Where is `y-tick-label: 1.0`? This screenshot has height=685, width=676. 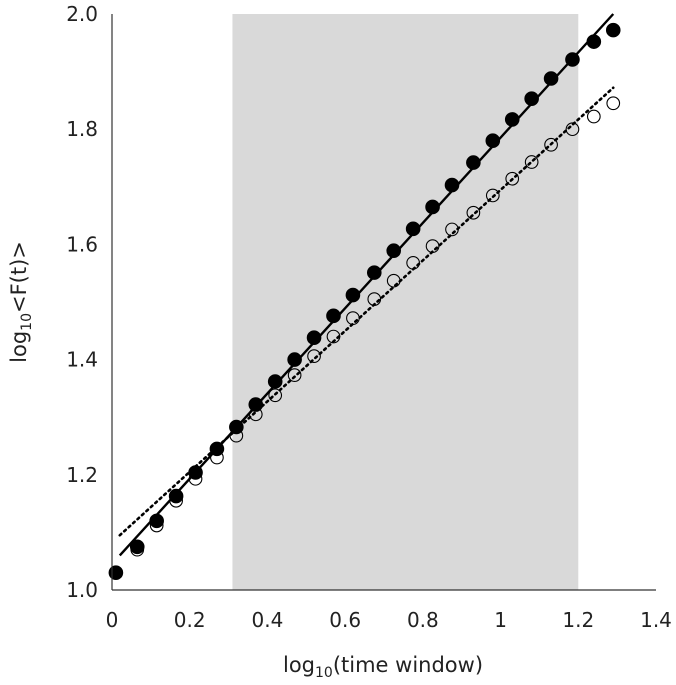
y-tick-label: 1.0 is located at coordinates (82, 590).